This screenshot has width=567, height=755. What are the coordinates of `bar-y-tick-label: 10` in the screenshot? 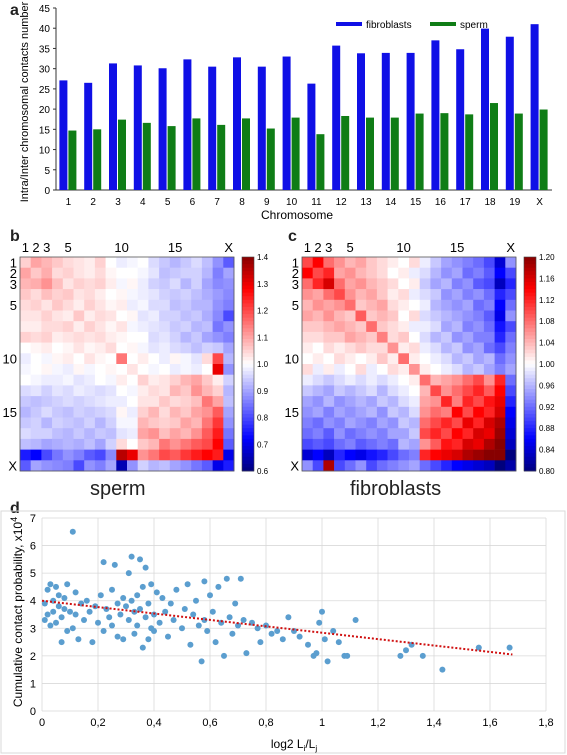 It's located at (45, 151).